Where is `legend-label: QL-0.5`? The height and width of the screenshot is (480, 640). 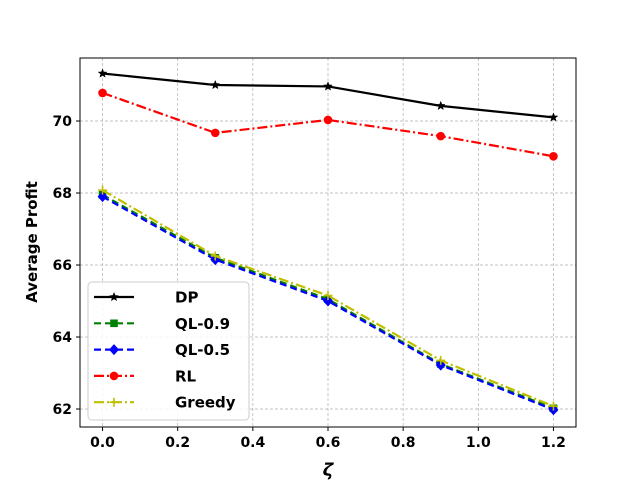
legend-label: QL-0.5 is located at coordinates (202, 350).